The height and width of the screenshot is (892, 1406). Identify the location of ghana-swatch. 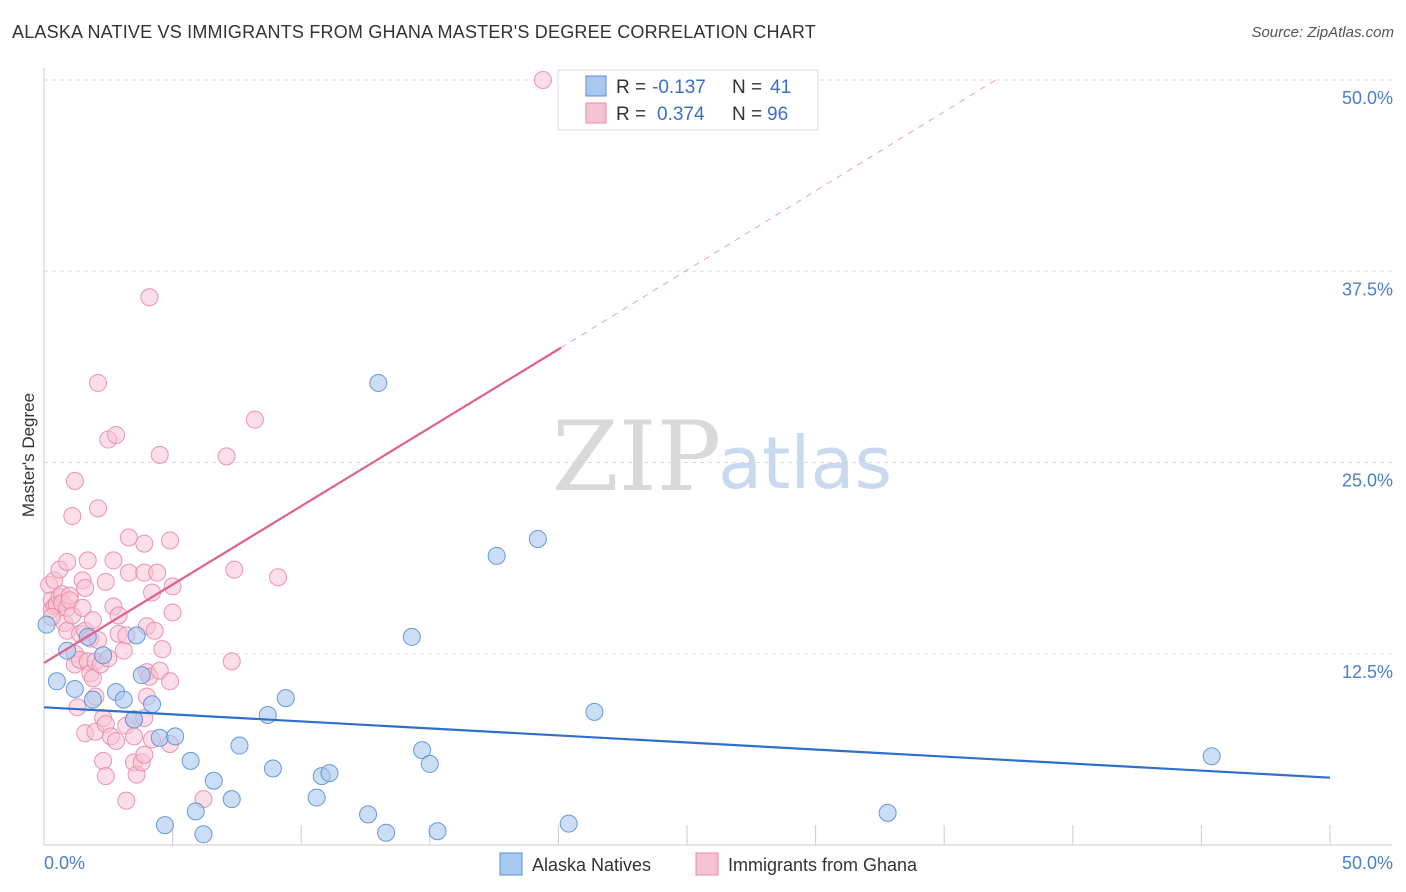
(707, 864).